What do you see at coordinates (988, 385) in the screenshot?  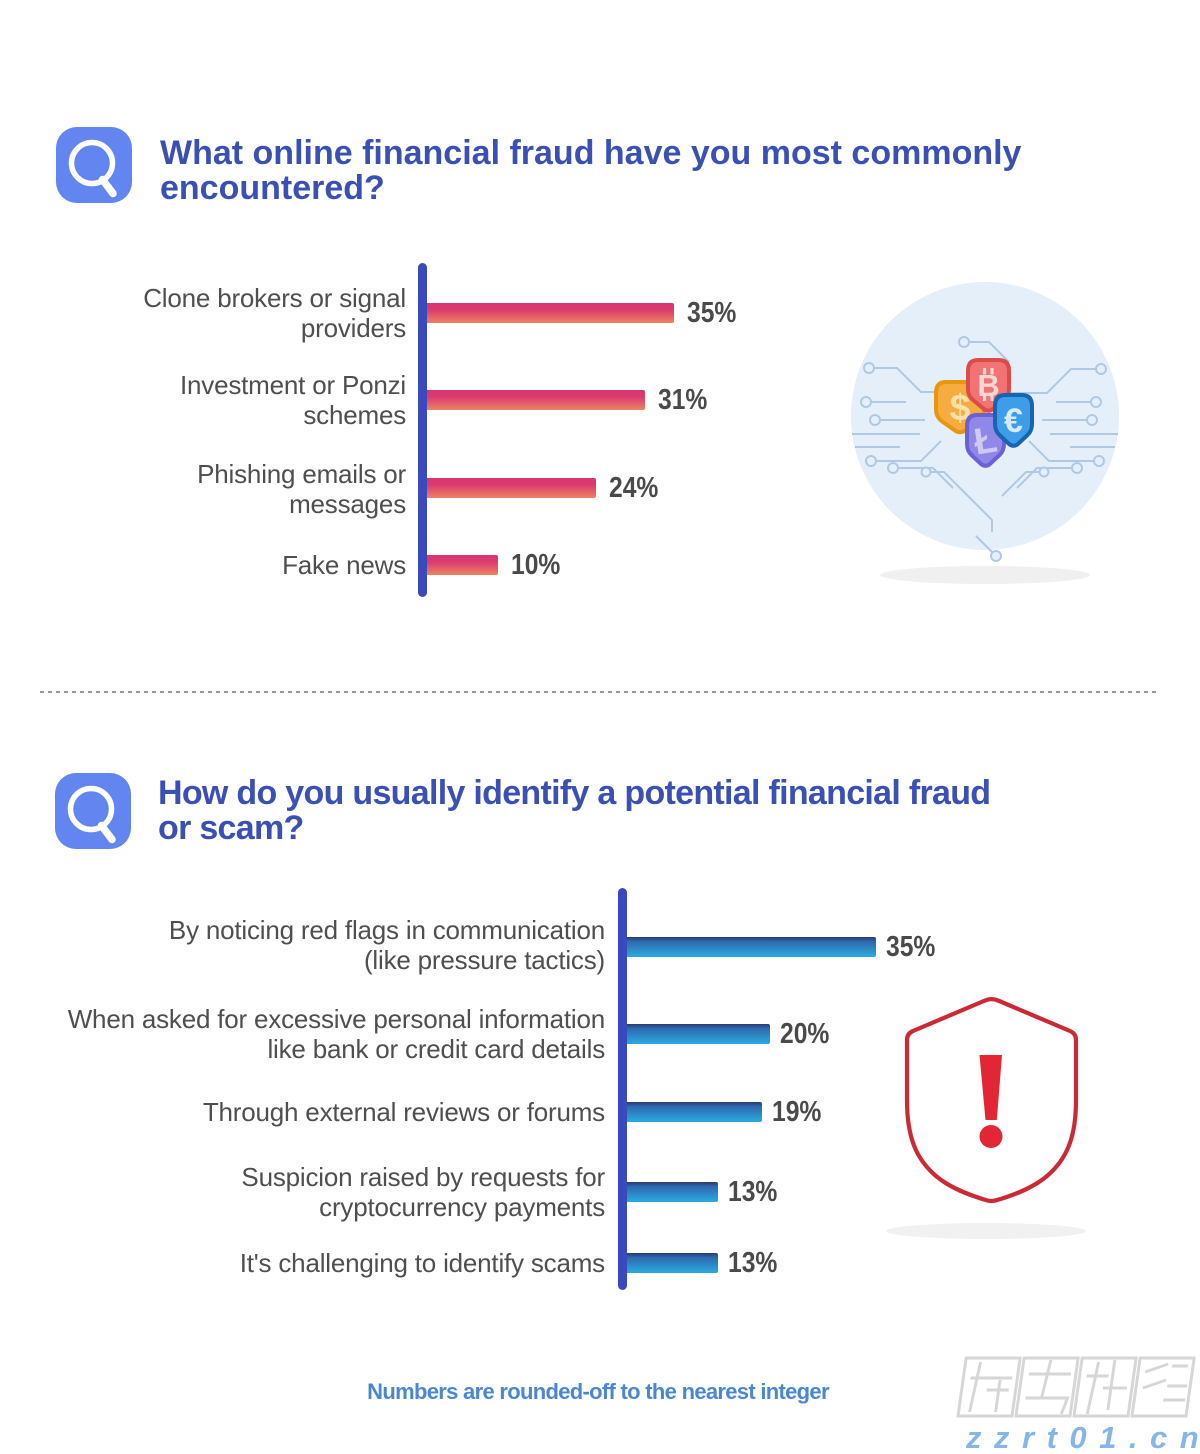 I see `svg-text: B` at bounding box center [988, 385].